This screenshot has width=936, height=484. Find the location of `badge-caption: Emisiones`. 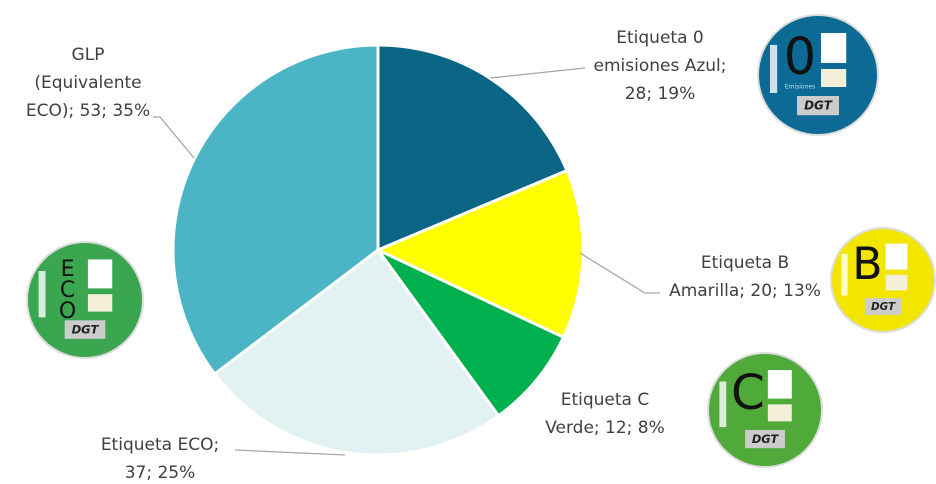

badge-caption: Emisiones is located at coordinates (800, 87).